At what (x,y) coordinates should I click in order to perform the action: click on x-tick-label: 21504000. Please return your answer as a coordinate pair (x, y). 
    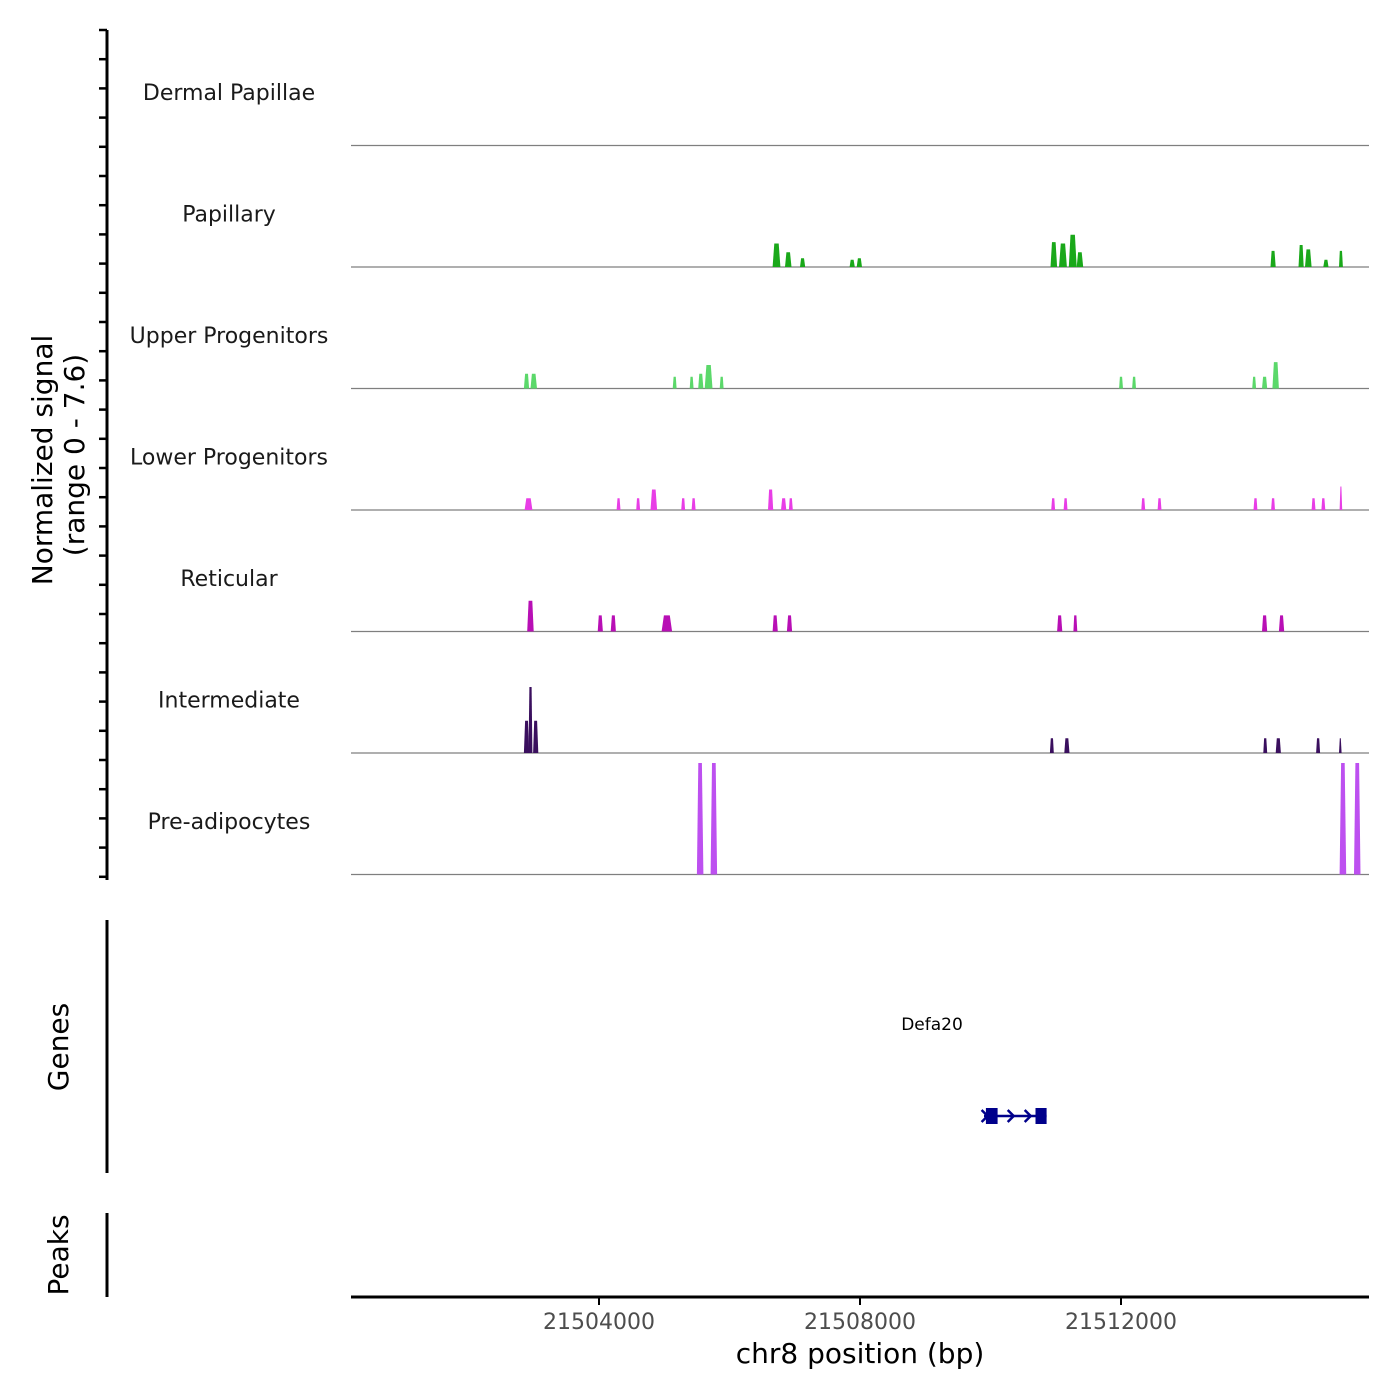
    Looking at the image, I should click on (599, 1322).